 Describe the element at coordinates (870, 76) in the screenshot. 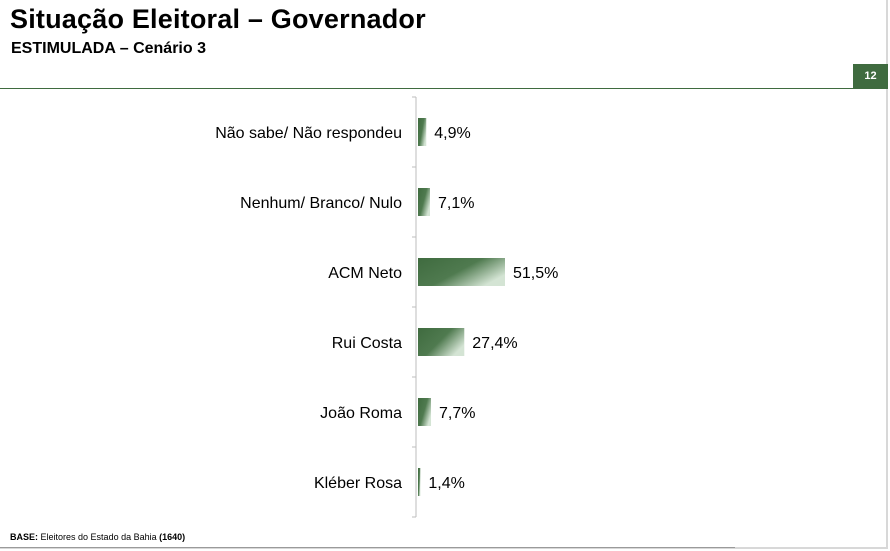

I see `page-number-badge: 12` at that location.